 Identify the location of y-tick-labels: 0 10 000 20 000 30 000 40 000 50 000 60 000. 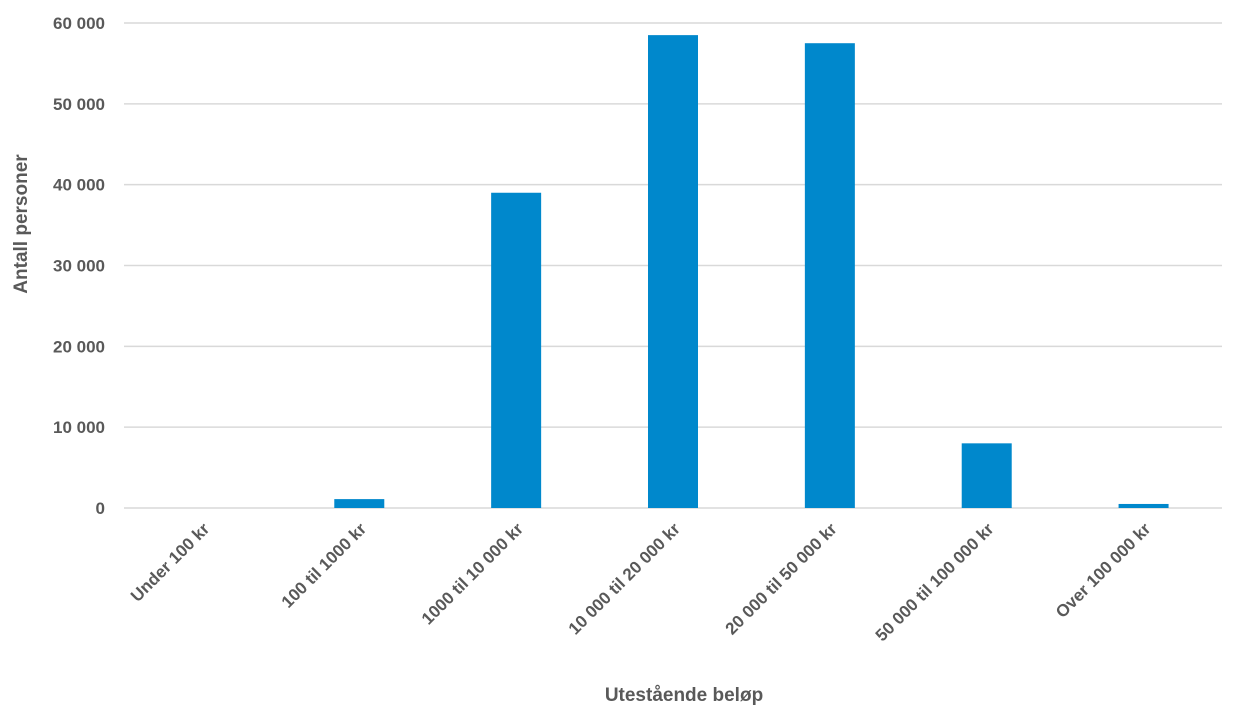
(79, 266).